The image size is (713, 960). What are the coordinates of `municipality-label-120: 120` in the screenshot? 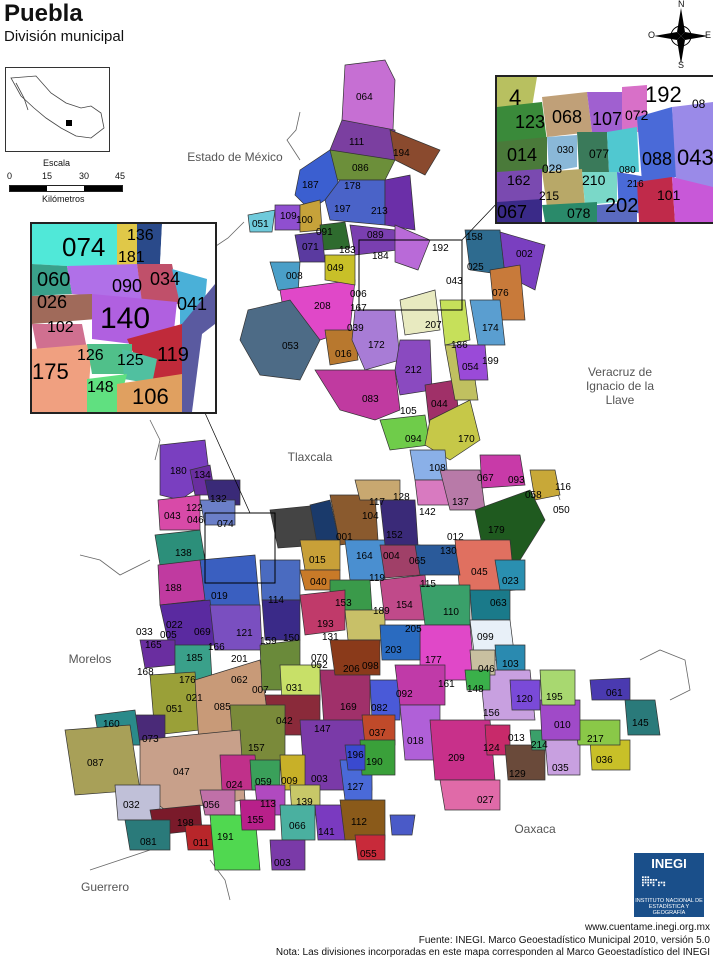 It's located at (524, 699).